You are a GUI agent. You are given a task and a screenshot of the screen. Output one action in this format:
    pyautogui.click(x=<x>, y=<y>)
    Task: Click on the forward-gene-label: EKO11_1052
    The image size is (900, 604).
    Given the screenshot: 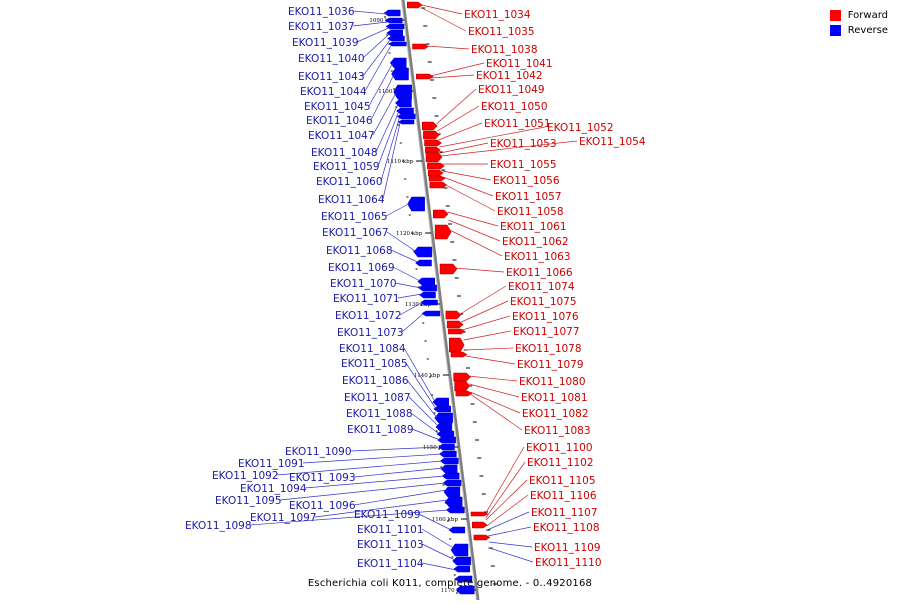 What is the action you would take?
    pyautogui.click(x=580, y=128)
    